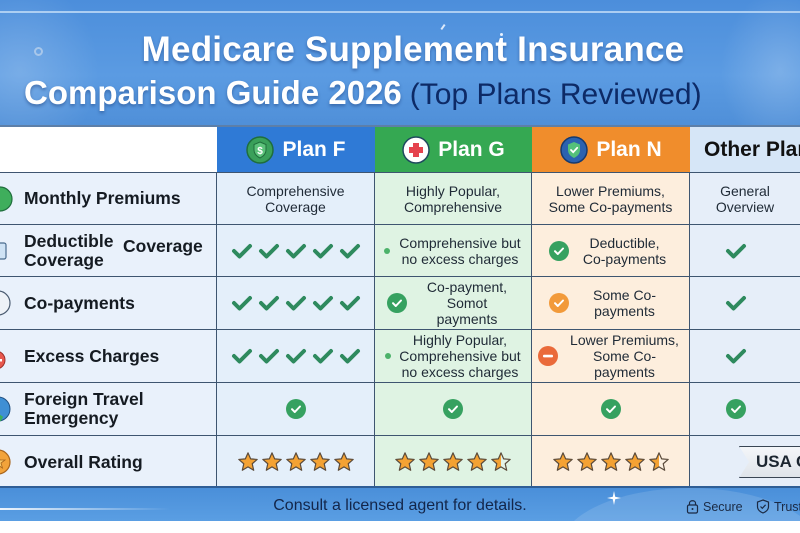 This screenshot has height=533, width=800. Describe the element at coordinates (763, 506) in the screenshot. I see `shield-check-outline-icon` at that location.